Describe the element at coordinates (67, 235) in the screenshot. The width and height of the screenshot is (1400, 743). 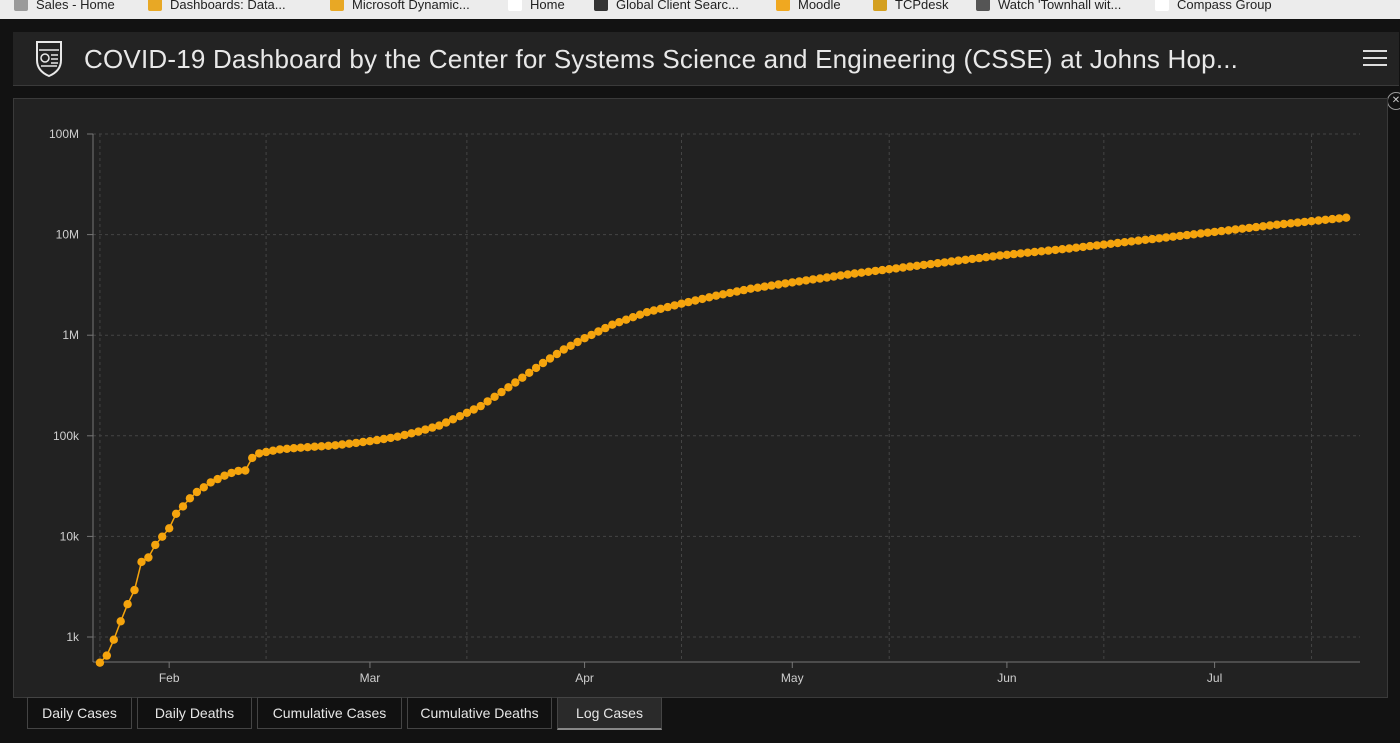
I see `y-tick-label: 10M` at that location.